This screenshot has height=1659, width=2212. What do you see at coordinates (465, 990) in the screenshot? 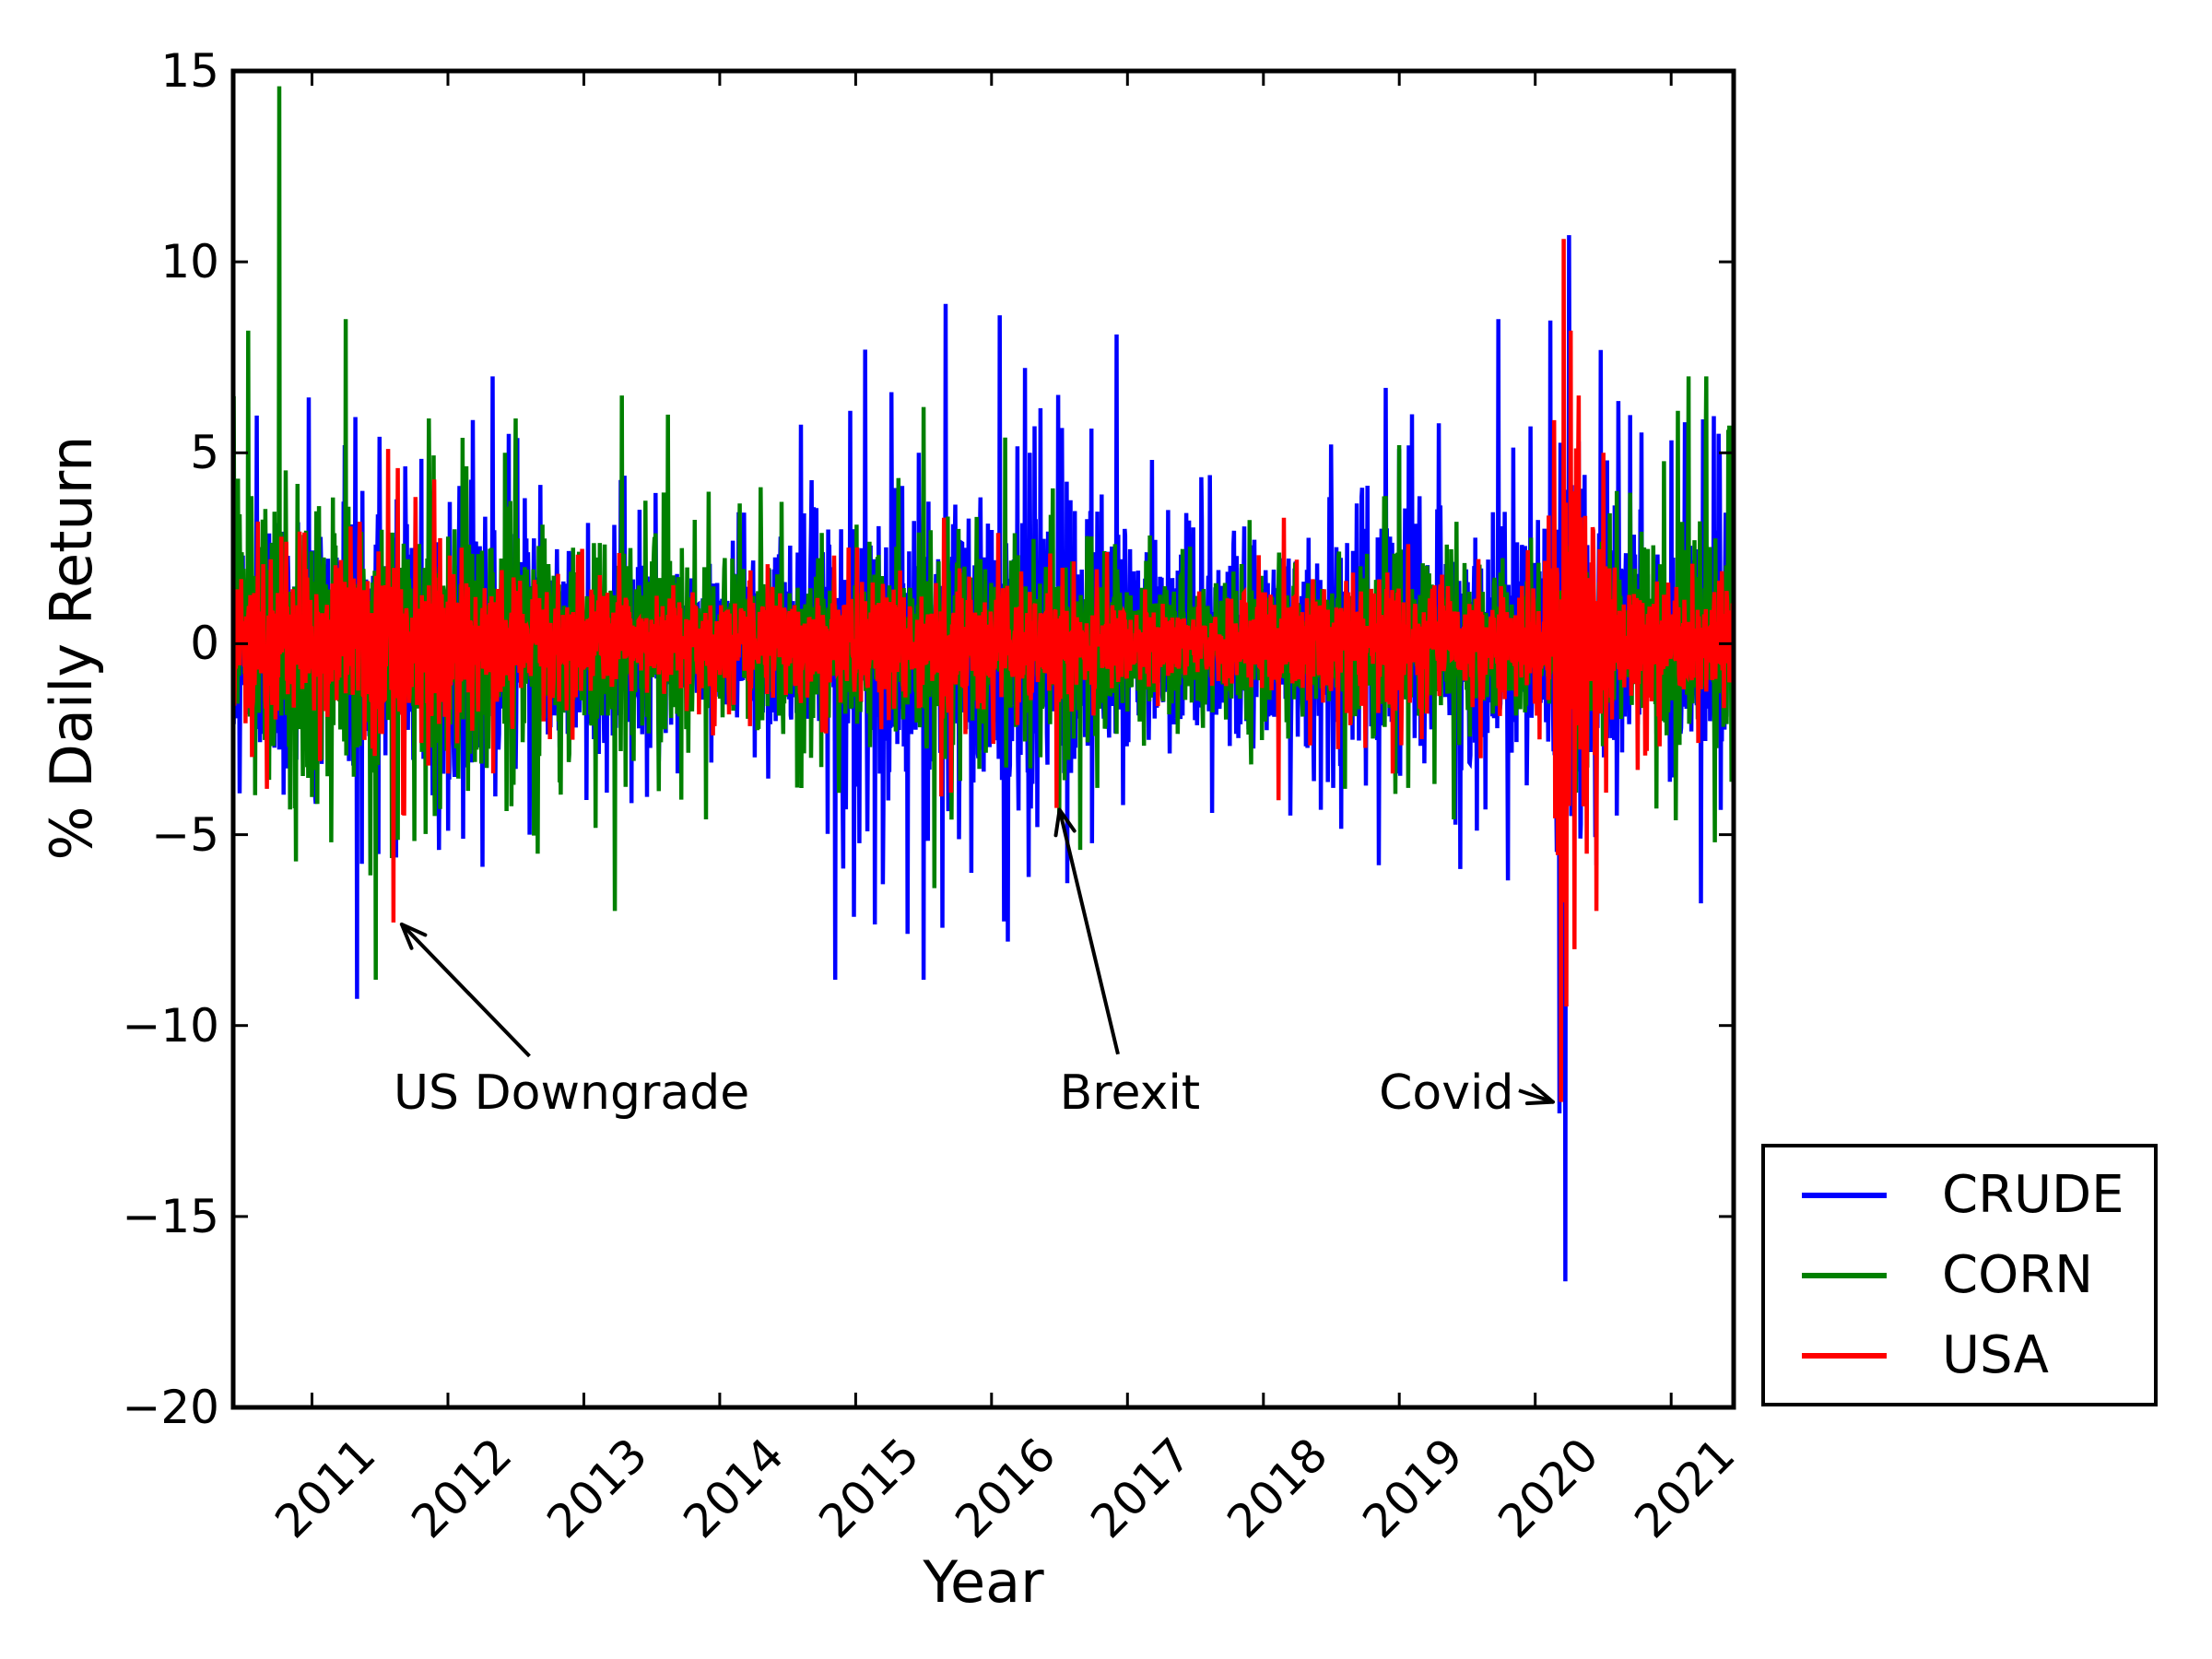
I see `annotation-arrow-us-downgrade` at bounding box center [465, 990].